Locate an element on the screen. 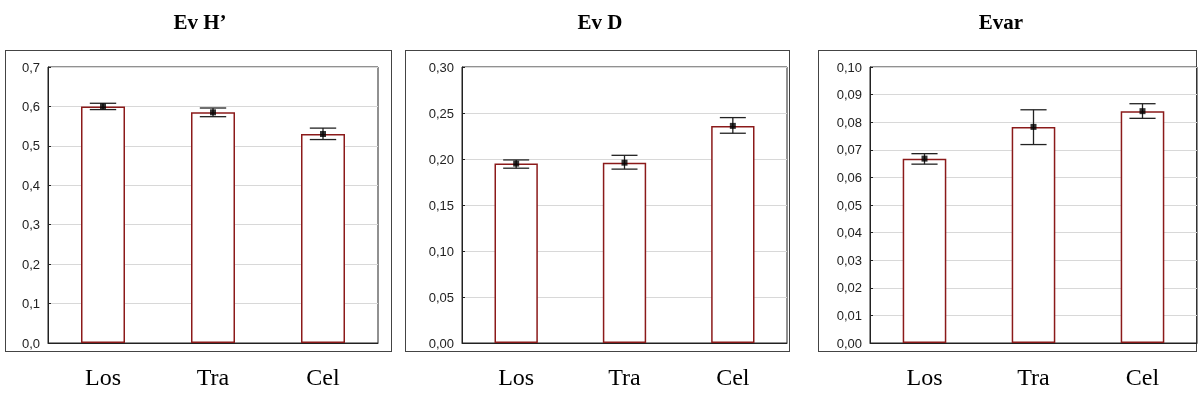  y-tick-label: 0,20 is located at coordinates (441, 159).